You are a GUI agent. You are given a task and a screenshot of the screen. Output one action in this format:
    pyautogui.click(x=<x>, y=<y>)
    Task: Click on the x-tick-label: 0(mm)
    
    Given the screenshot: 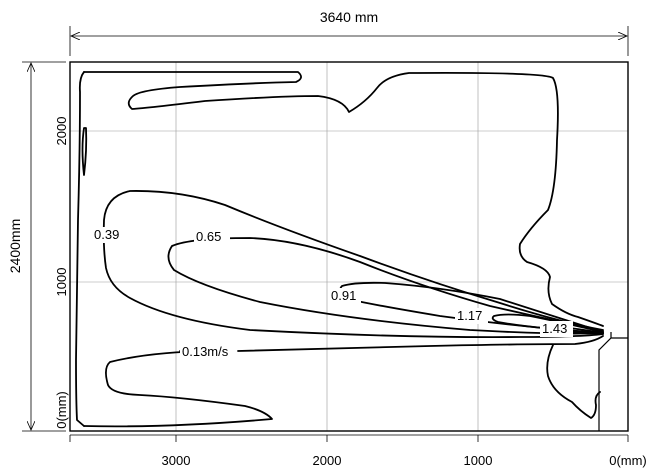 What is the action you would take?
    pyautogui.click(x=628, y=460)
    